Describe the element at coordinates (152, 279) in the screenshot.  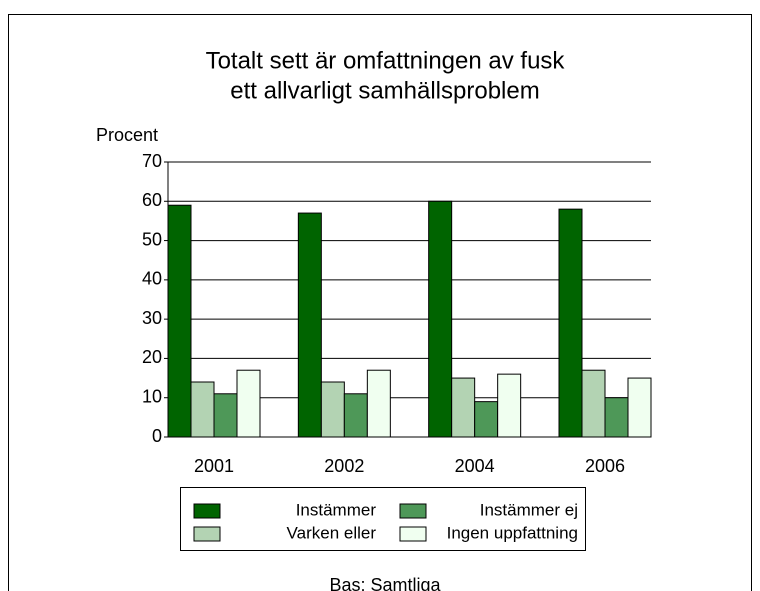
I see `y-tick-label: 40` at that location.